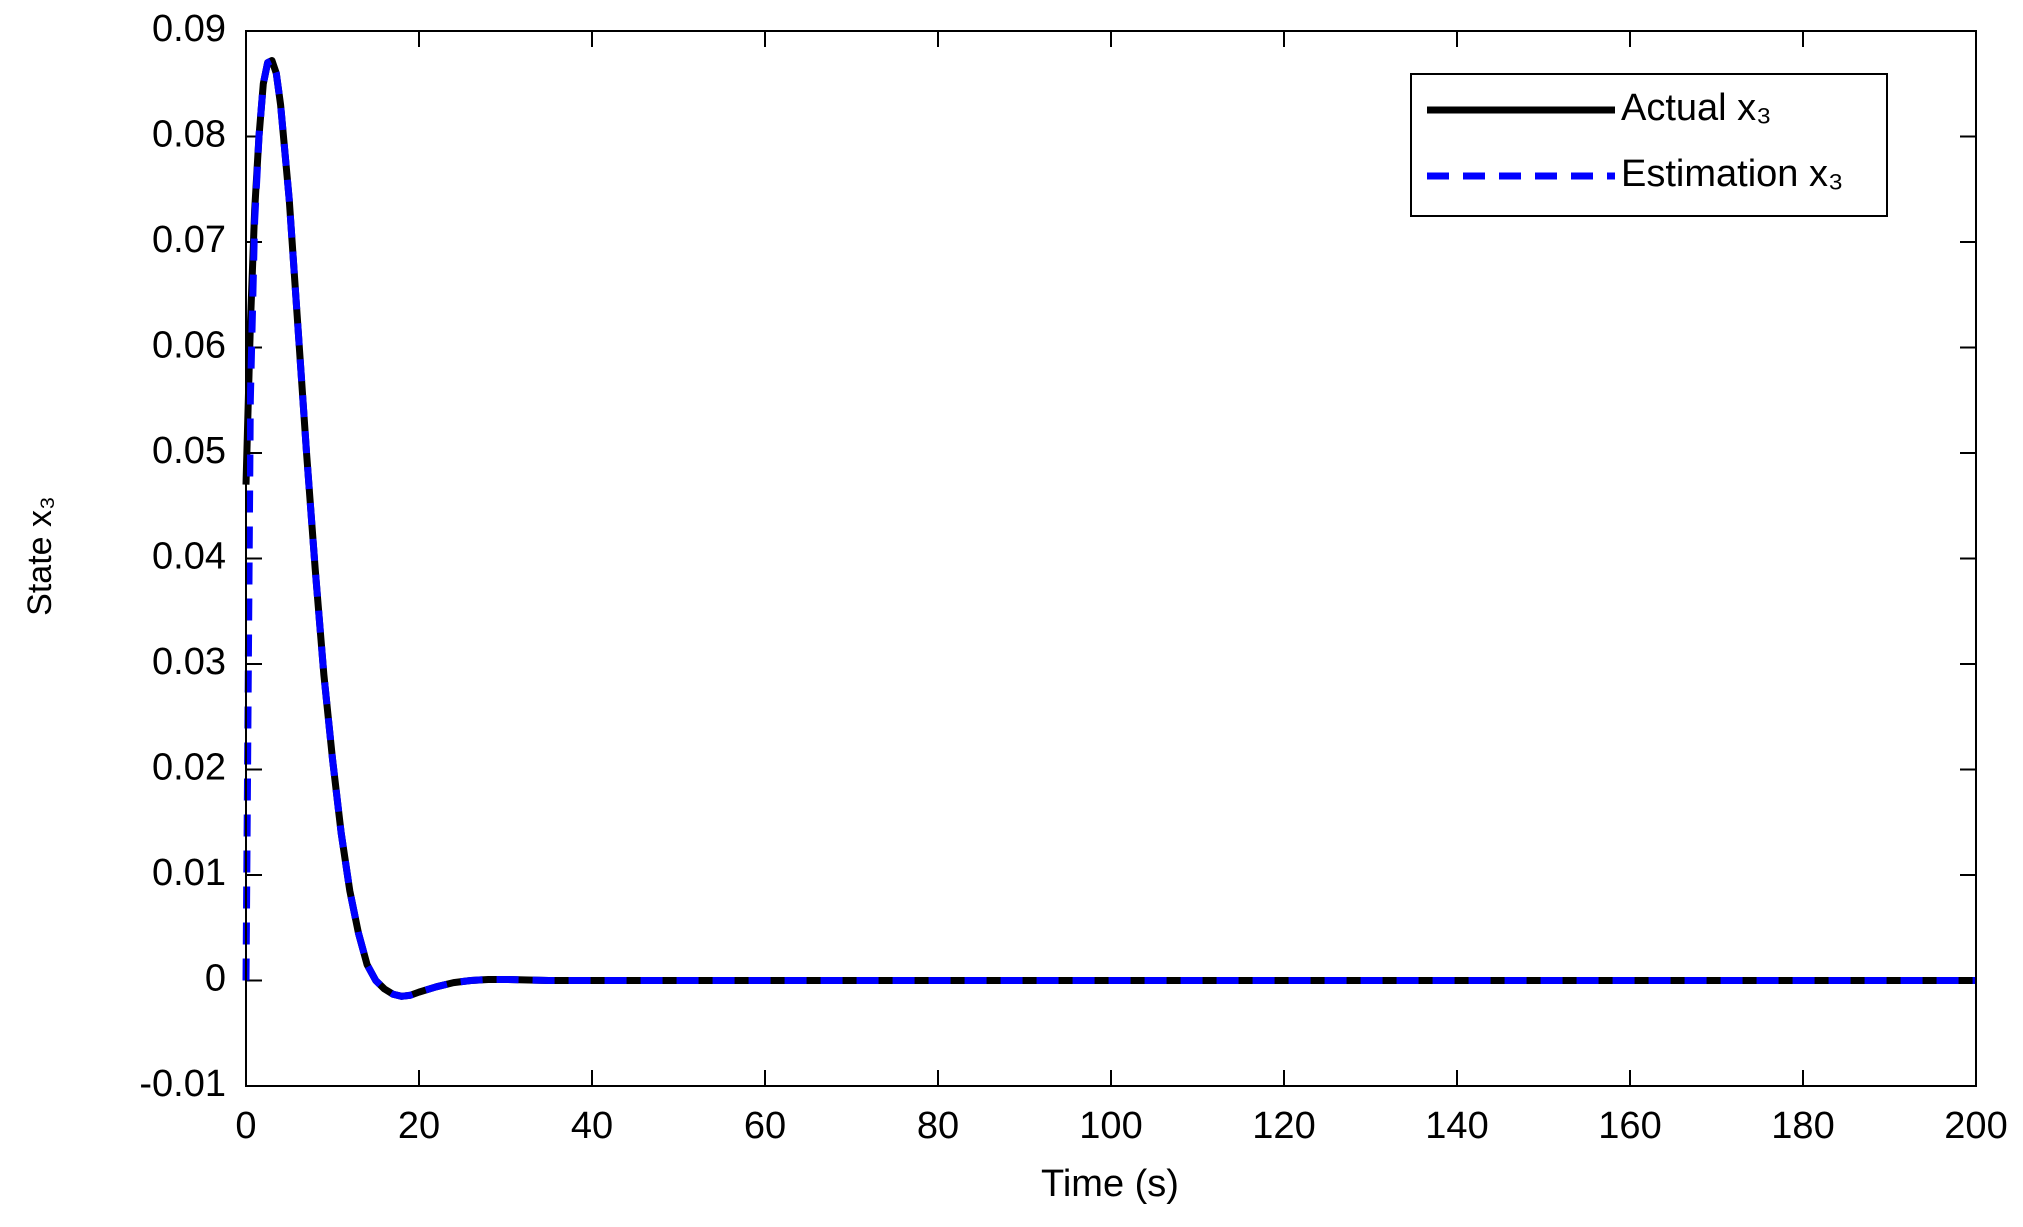 The image size is (2023, 1227). What do you see at coordinates (1649, 145) in the screenshot?
I see `legend-box` at bounding box center [1649, 145].